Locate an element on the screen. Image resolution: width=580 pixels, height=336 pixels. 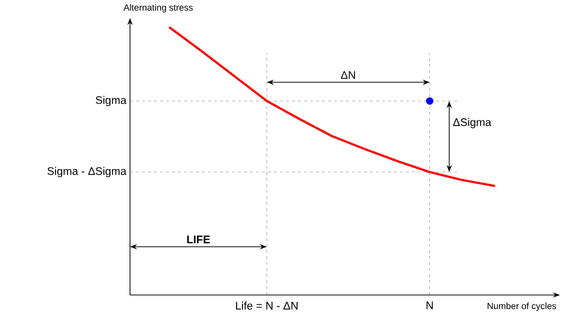
annotation: ΔSigma is located at coordinates (472, 123).